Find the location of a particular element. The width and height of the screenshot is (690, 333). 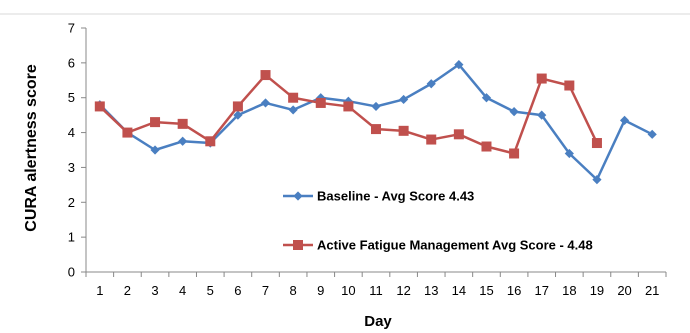

x-axis-title: Day is located at coordinates (378, 321).